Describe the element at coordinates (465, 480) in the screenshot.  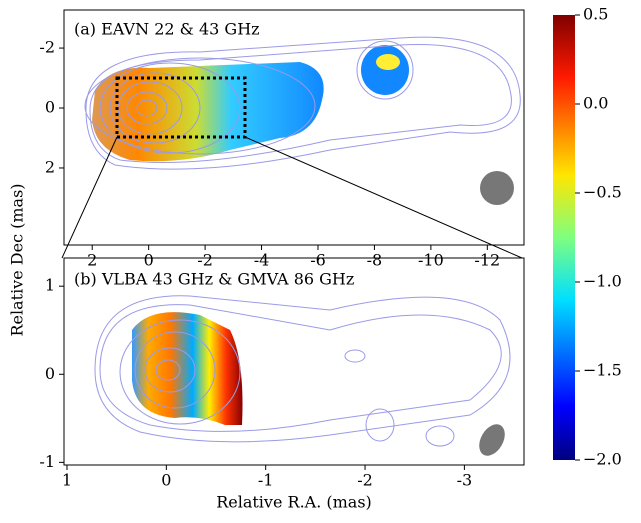
I see `x-tick-label: -3` at that location.